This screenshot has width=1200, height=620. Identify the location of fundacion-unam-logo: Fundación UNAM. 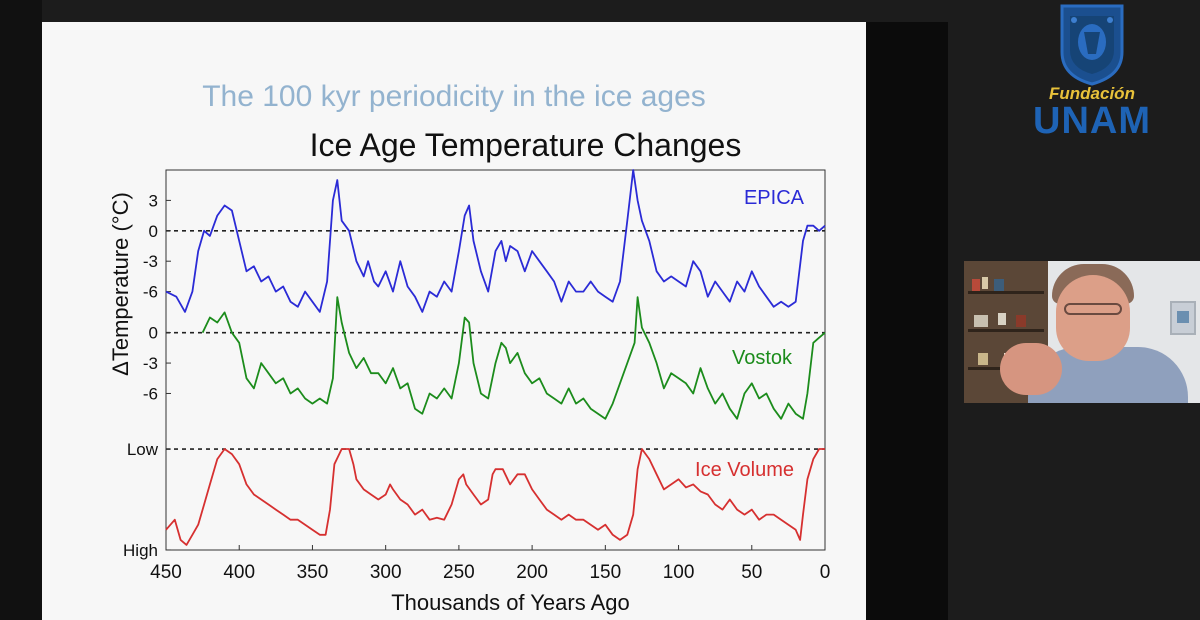
(1092, 72).